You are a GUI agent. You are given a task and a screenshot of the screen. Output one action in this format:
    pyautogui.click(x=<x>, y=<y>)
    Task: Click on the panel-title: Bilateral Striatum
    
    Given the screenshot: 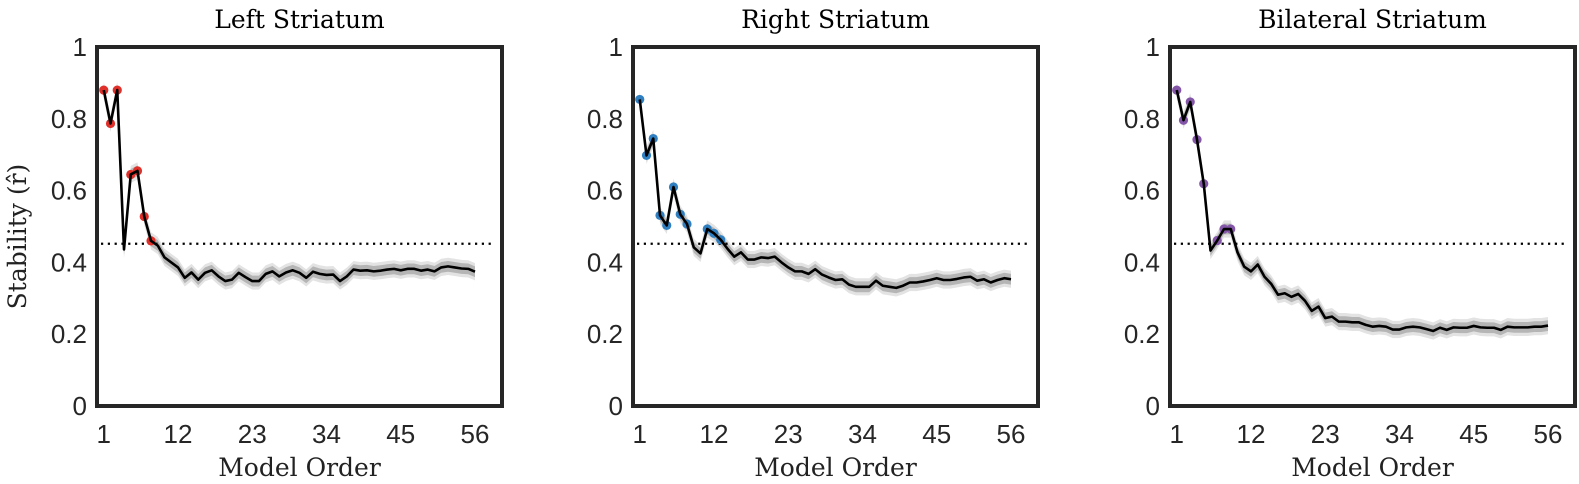 What is the action you would take?
    pyautogui.click(x=1372, y=19)
    